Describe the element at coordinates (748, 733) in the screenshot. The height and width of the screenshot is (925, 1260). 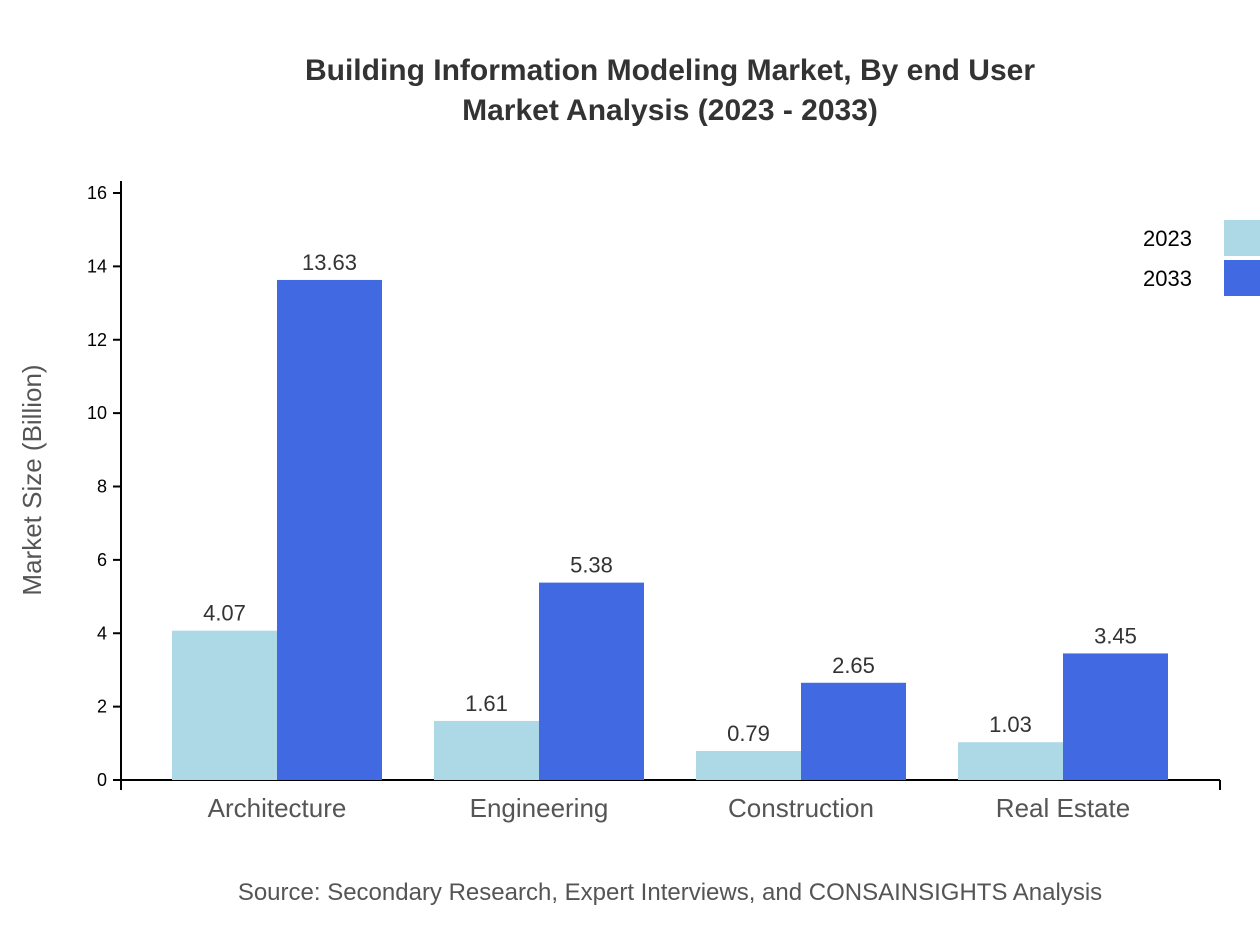
I see `data-label: 0.79` at that location.